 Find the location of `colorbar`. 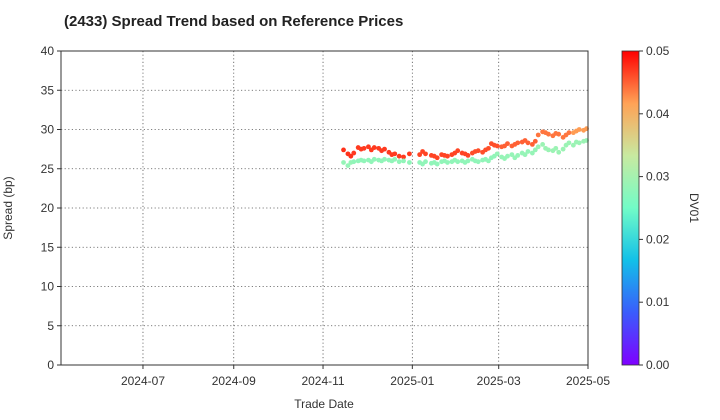

colorbar is located at coordinates (630, 208).